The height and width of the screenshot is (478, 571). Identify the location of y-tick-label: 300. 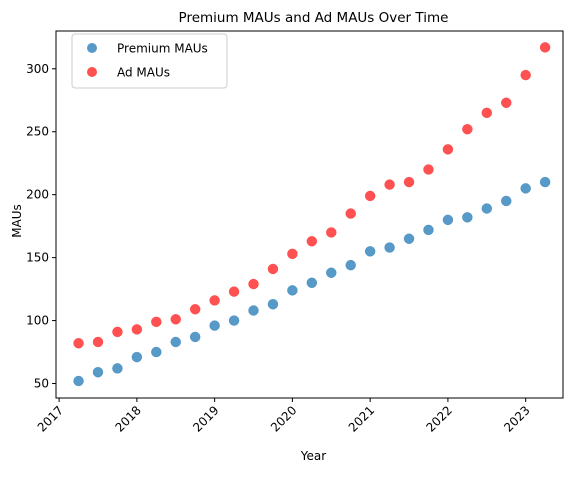
(37, 69).